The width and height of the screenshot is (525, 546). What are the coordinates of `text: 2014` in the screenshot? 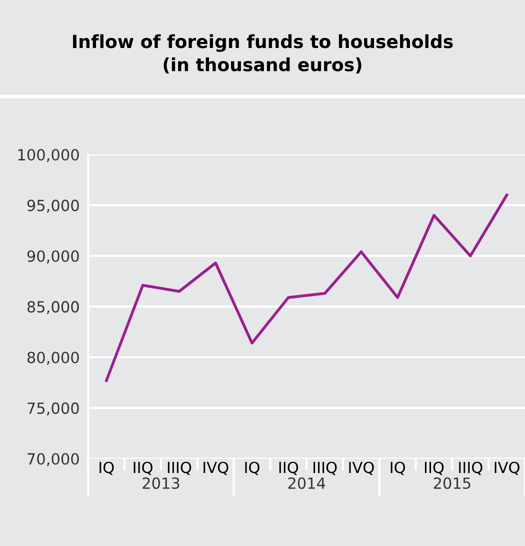 It's located at (307, 483).